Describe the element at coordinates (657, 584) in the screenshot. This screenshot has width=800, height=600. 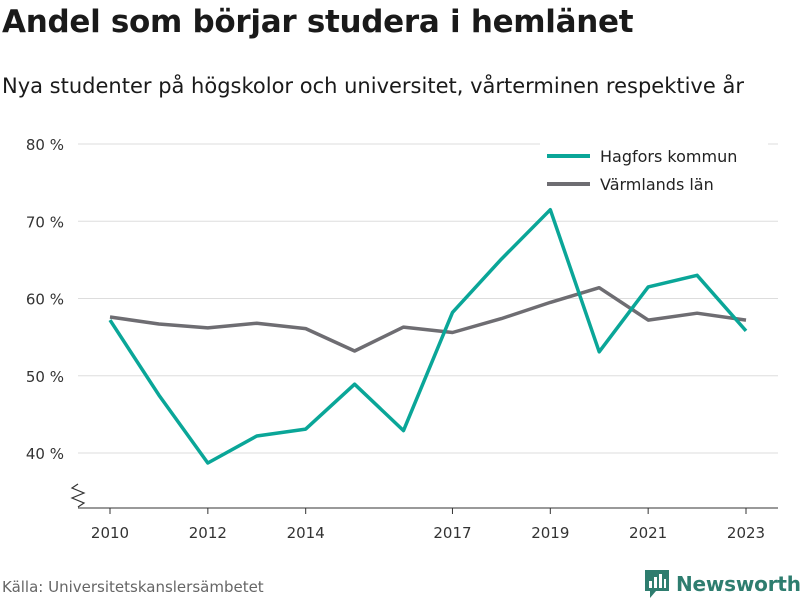
I see `newsworthy-logo-icon` at that location.